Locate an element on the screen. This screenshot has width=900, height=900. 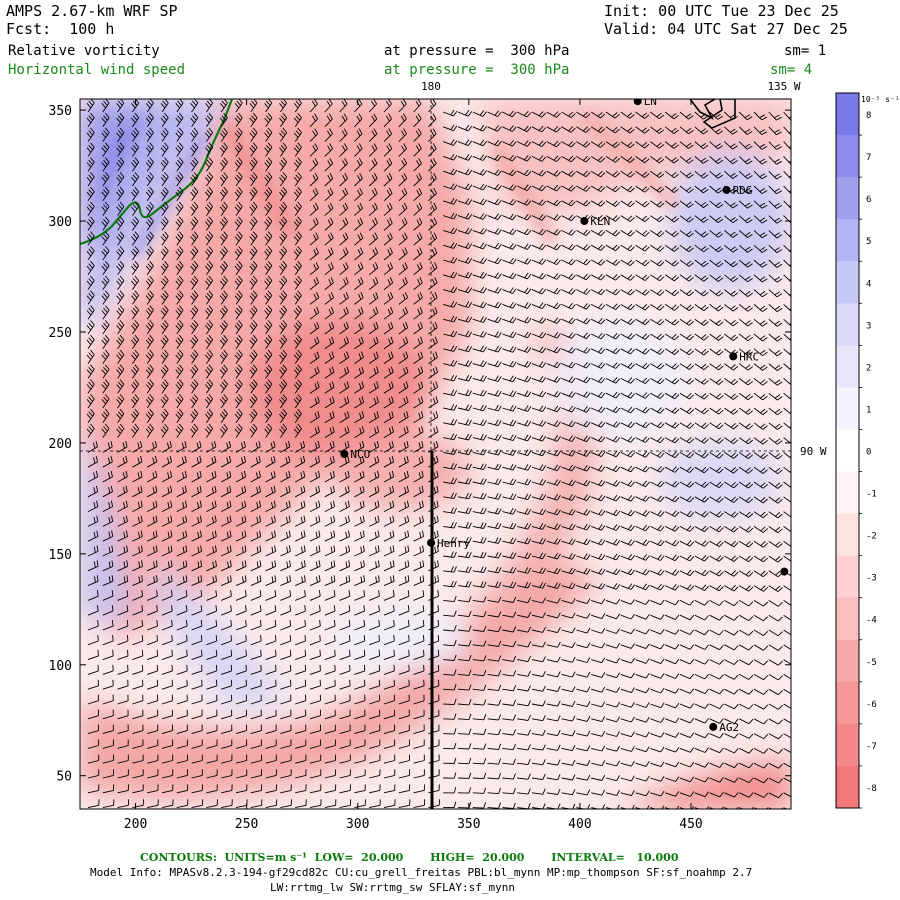
colorbar-label: 8 is located at coordinates (868, 116).